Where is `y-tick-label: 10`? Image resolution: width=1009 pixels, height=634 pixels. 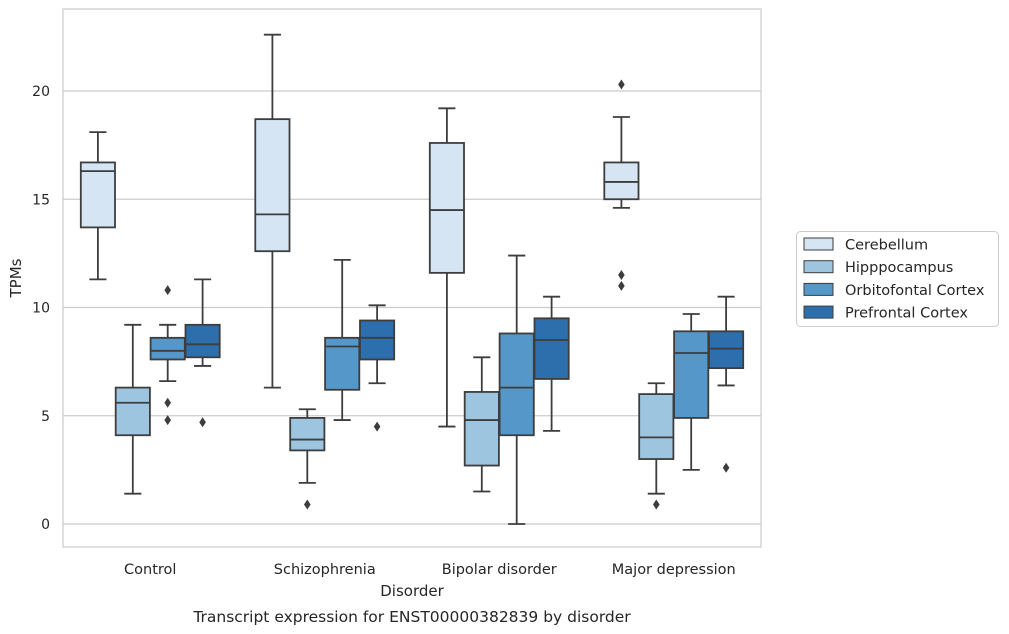
y-tick-label: 10 is located at coordinates (41, 309).